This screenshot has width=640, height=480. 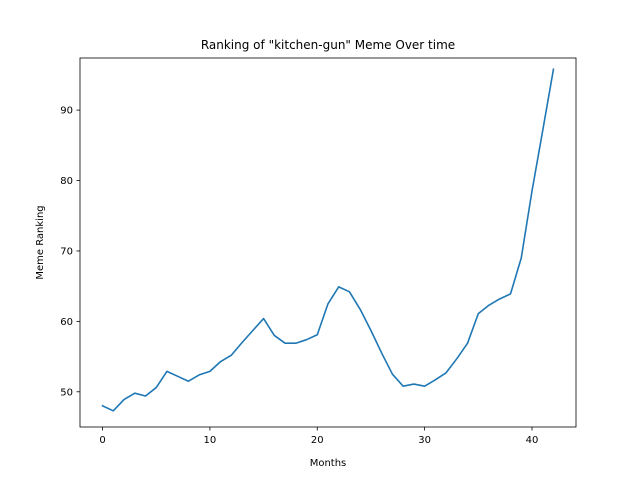 What do you see at coordinates (317, 440) in the screenshot?
I see `x-tick-label: 20` at bounding box center [317, 440].